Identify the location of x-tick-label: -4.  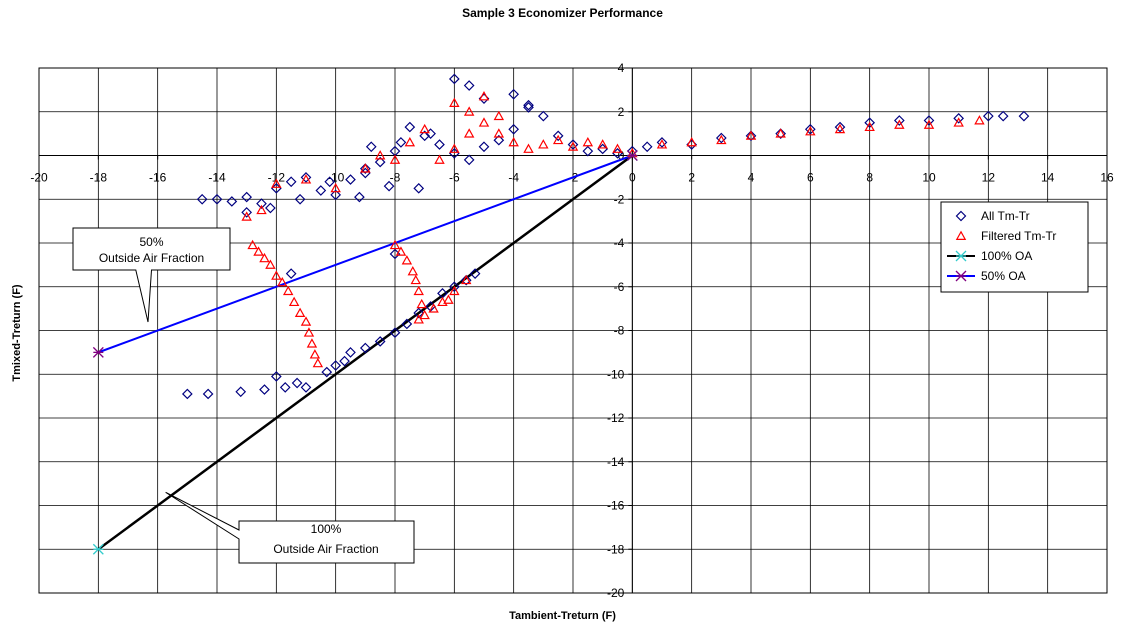
(513, 178).